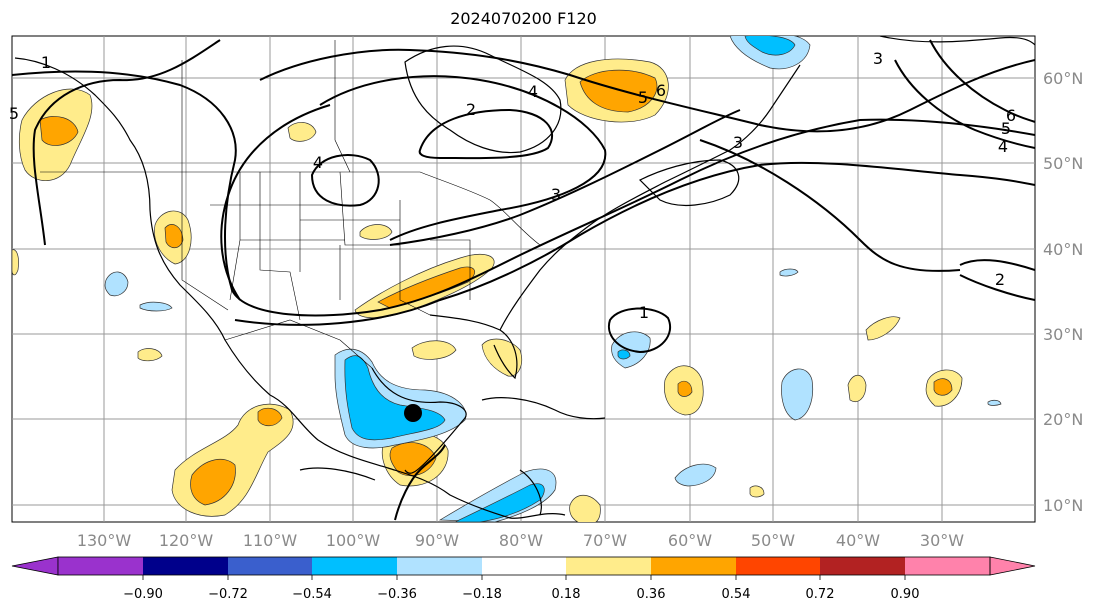 This screenshot has width=1105, height=615. I want to click on lat-label: 50°N, so click(1063, 163).